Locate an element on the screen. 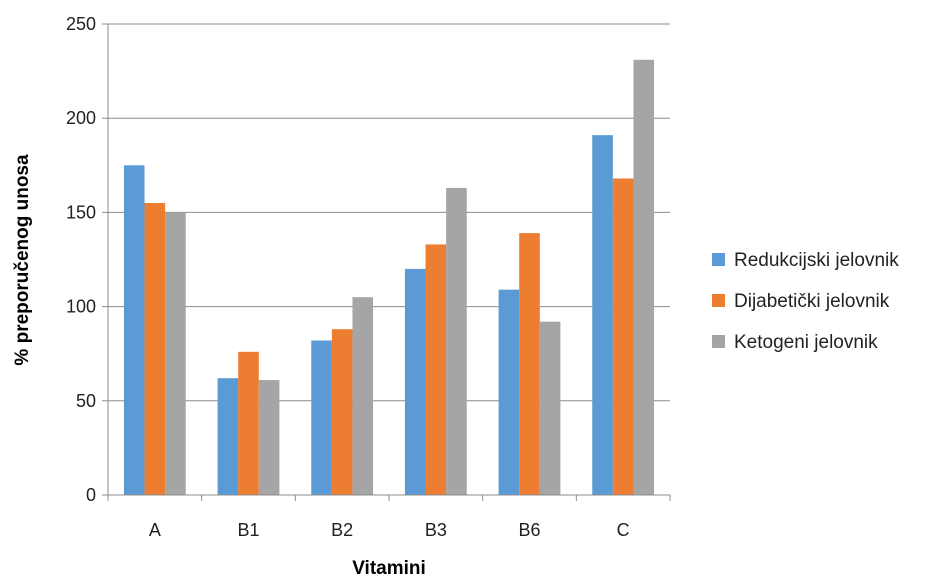  x-tick-label: B6 is located at coordinates (529, 530).